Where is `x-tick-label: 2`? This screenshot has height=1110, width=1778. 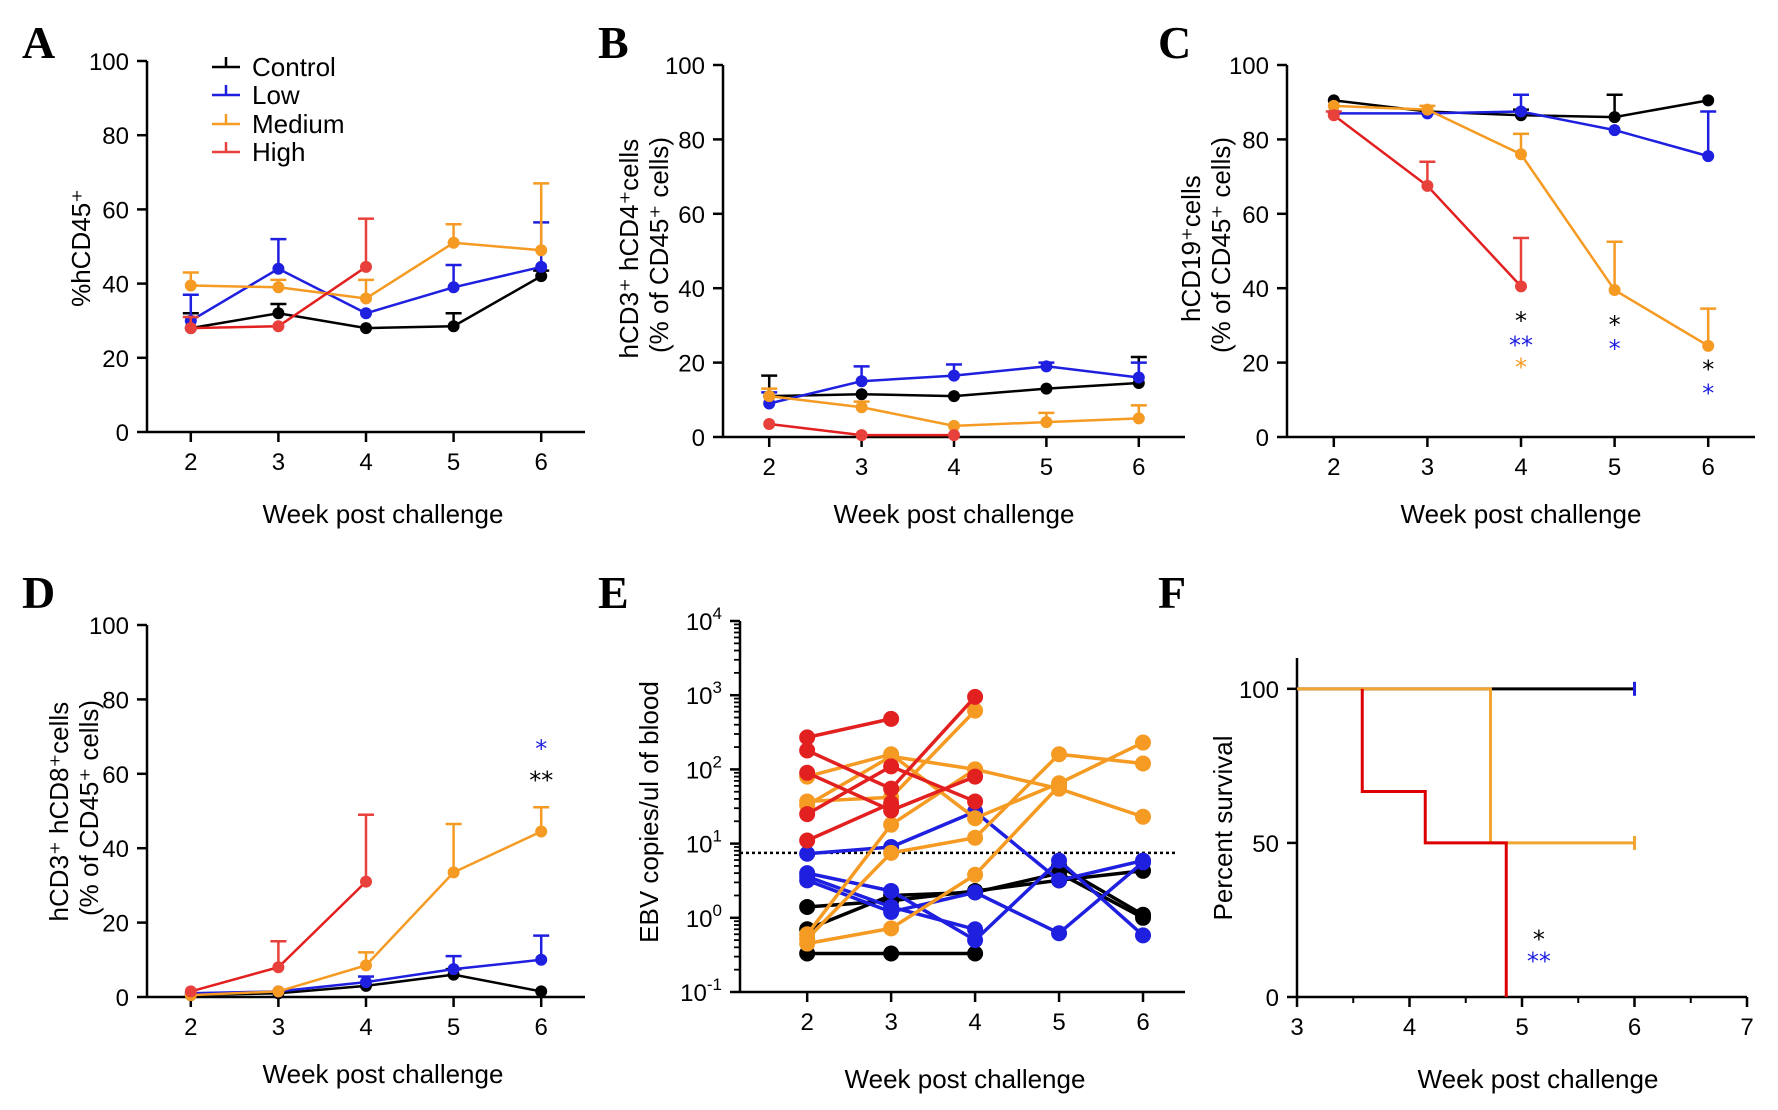
x-tick-label: 2 is located at coordinates (190, 462).